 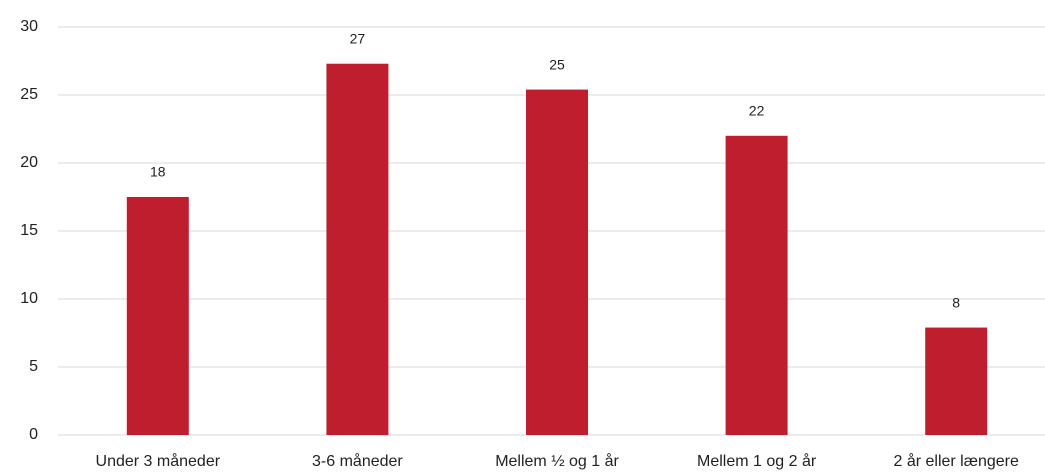 I want to click on value-label: 8, so click(x=956, y=302).